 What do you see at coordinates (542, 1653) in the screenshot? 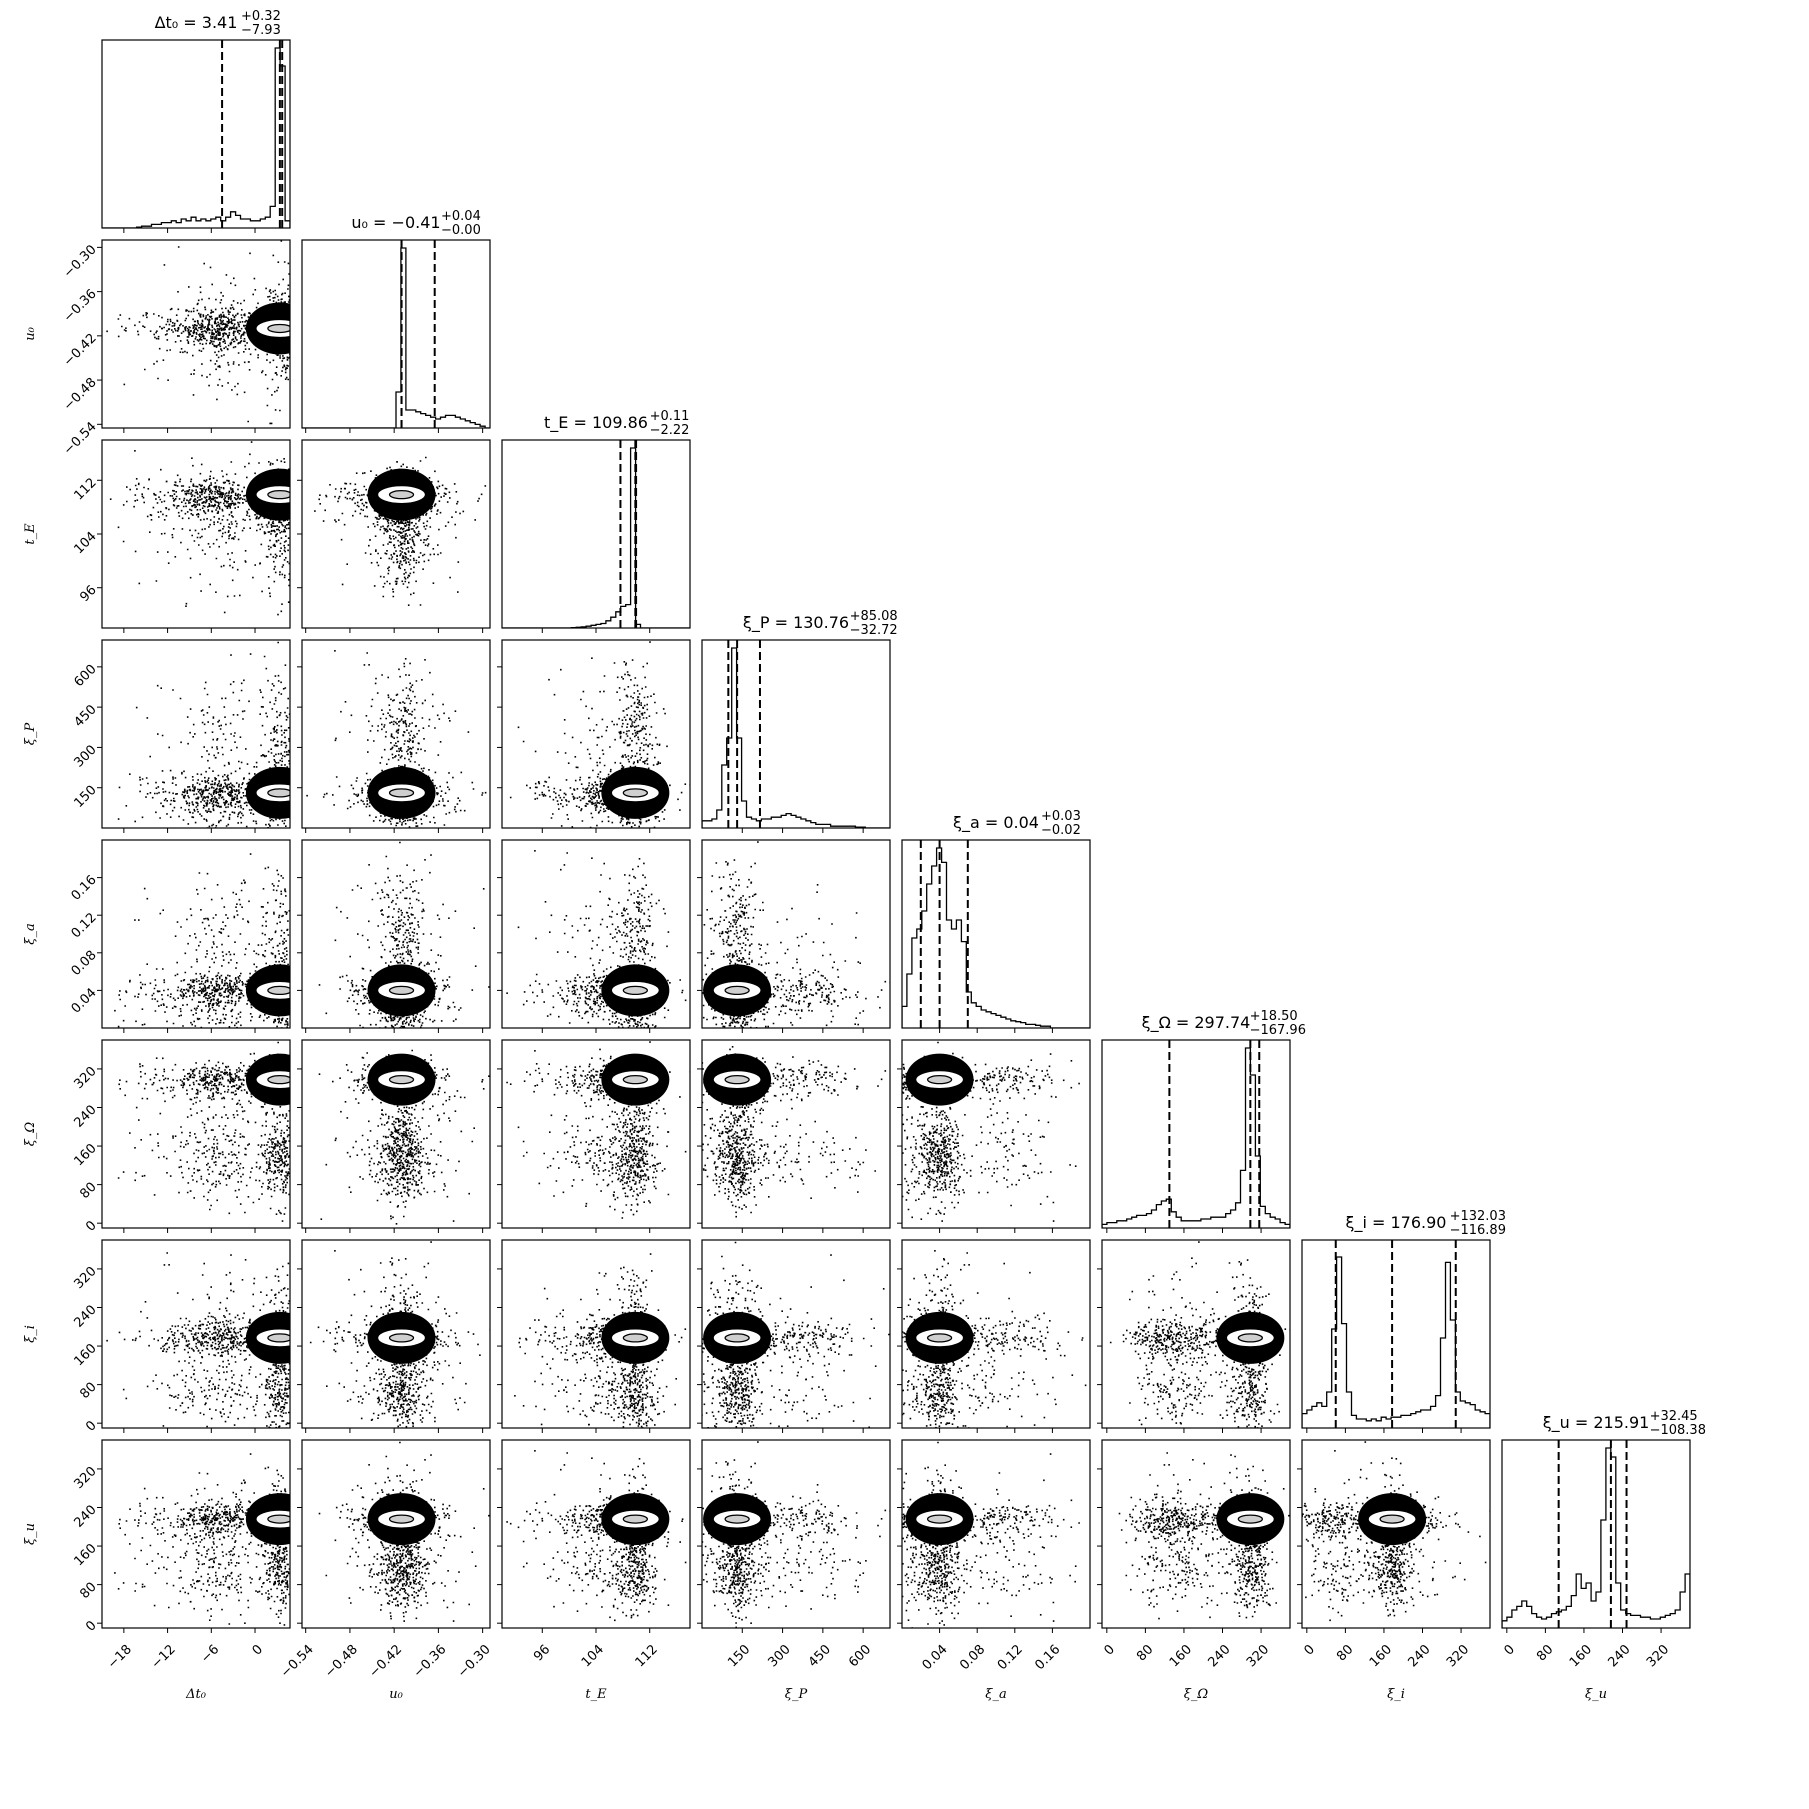
I see `x-tick-label-tE: 96` at bounding box center [542, 1653].